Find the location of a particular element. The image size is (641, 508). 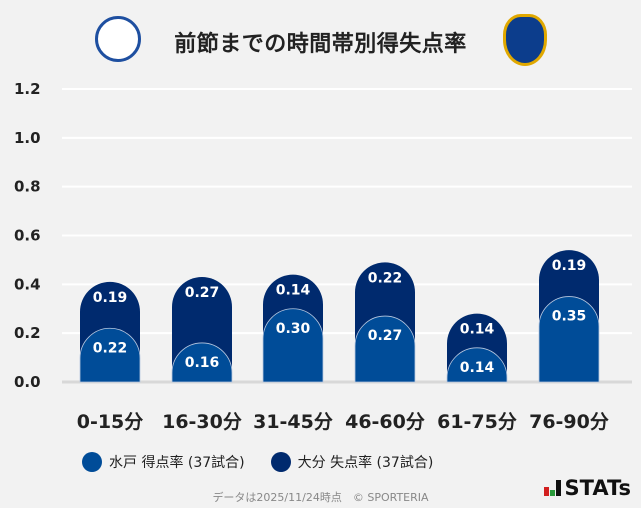

legend-label: 大分 失点率 (37試合) is located at coordinates (365, 463).